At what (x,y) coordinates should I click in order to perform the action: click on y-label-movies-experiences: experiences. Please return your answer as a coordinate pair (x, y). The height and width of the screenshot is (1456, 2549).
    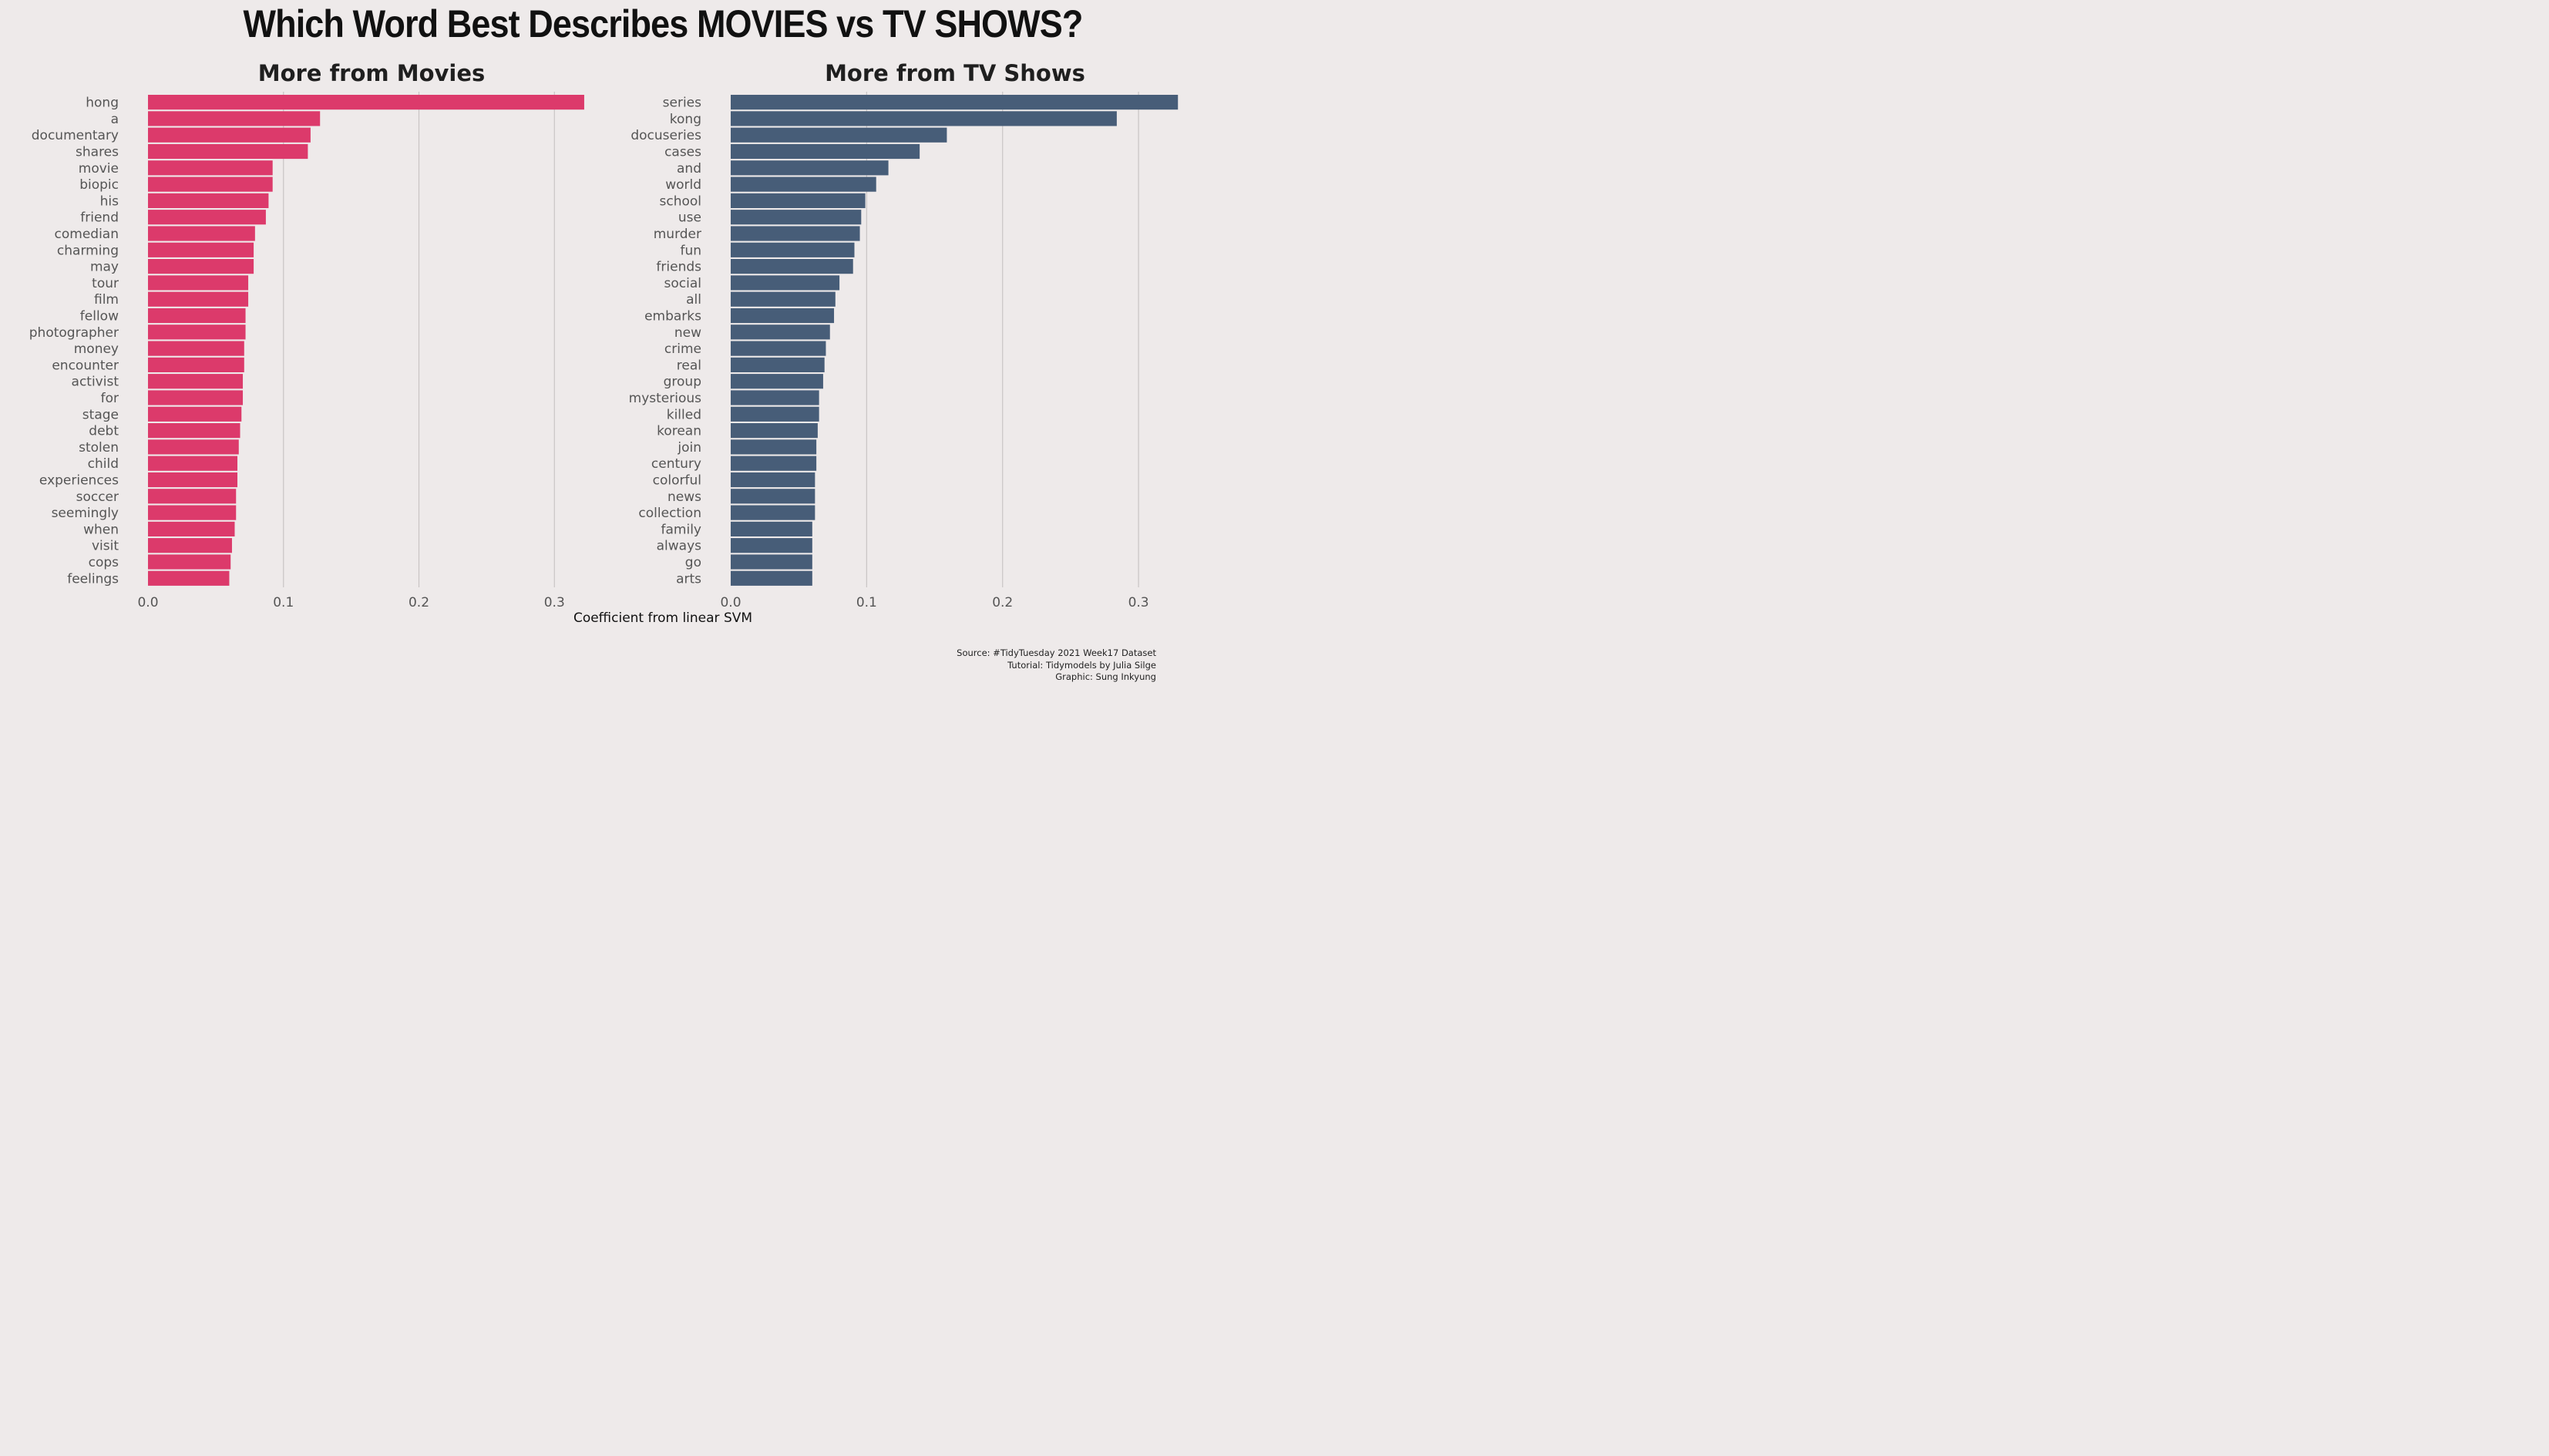
    Looking at the image, I should click on (79, 481).